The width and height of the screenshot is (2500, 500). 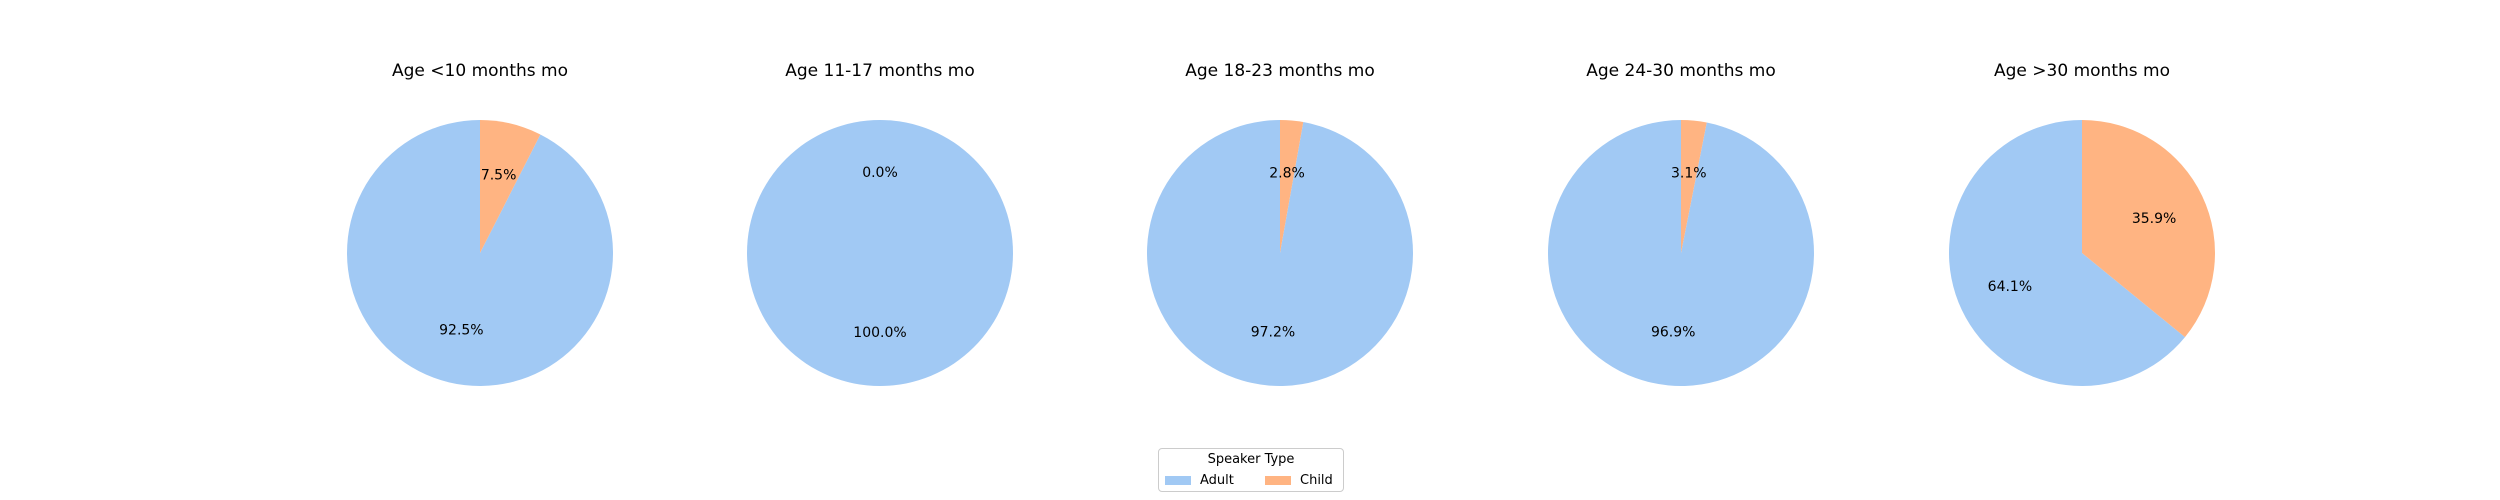 What do you see at coordinates (461, 331) in the screenshot?
I see `pct-label-adult: 92.5%` at bounding box center [461, 331].